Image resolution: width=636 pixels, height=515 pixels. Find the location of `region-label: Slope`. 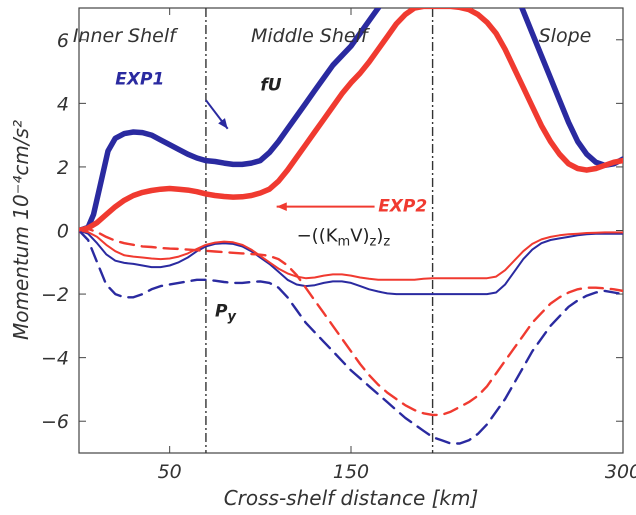

region-label: Slope is located at coordinates (565, 36).